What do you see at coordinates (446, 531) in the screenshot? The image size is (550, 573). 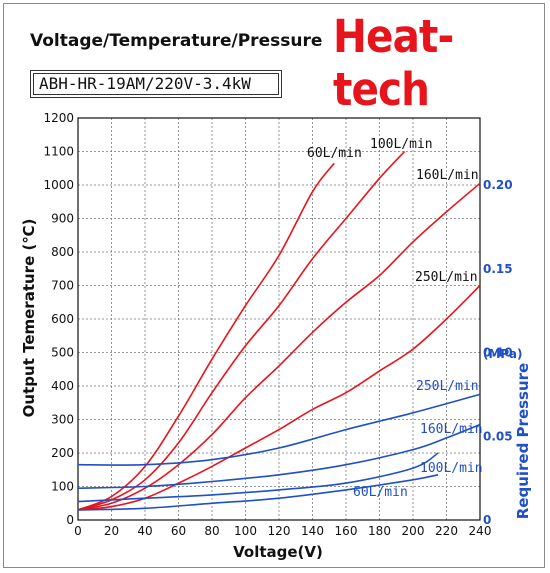 I see `x-tick-label: 220` at bounding box center [446, 531].